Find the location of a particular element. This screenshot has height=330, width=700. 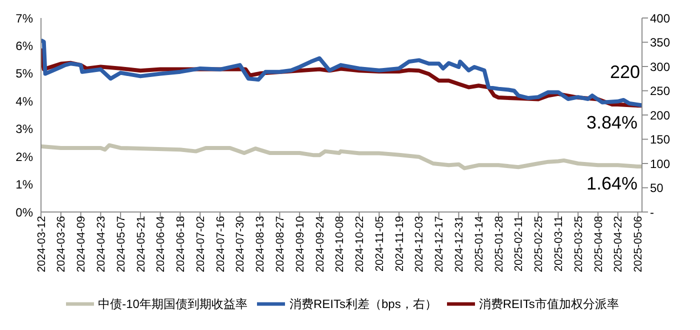

x-tick-label: 2025-01-28 is located at coordinates (499, 244).